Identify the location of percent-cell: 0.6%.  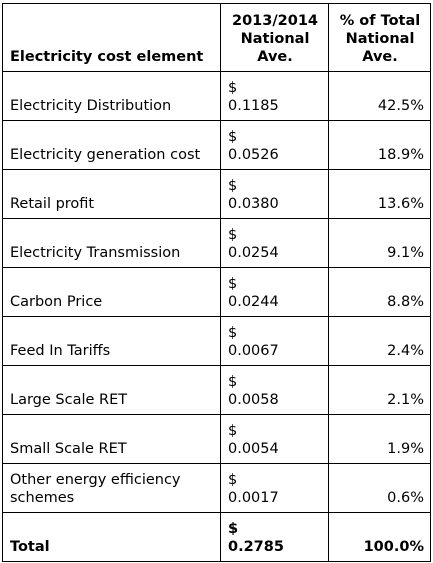
(379, 488).